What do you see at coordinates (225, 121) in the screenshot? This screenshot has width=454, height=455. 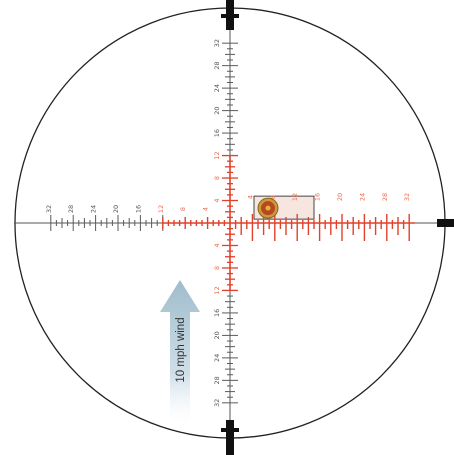 I see `vertical-scale-top: 32 28 24 20 16 12 8 4` at bounding box center [225, 121].